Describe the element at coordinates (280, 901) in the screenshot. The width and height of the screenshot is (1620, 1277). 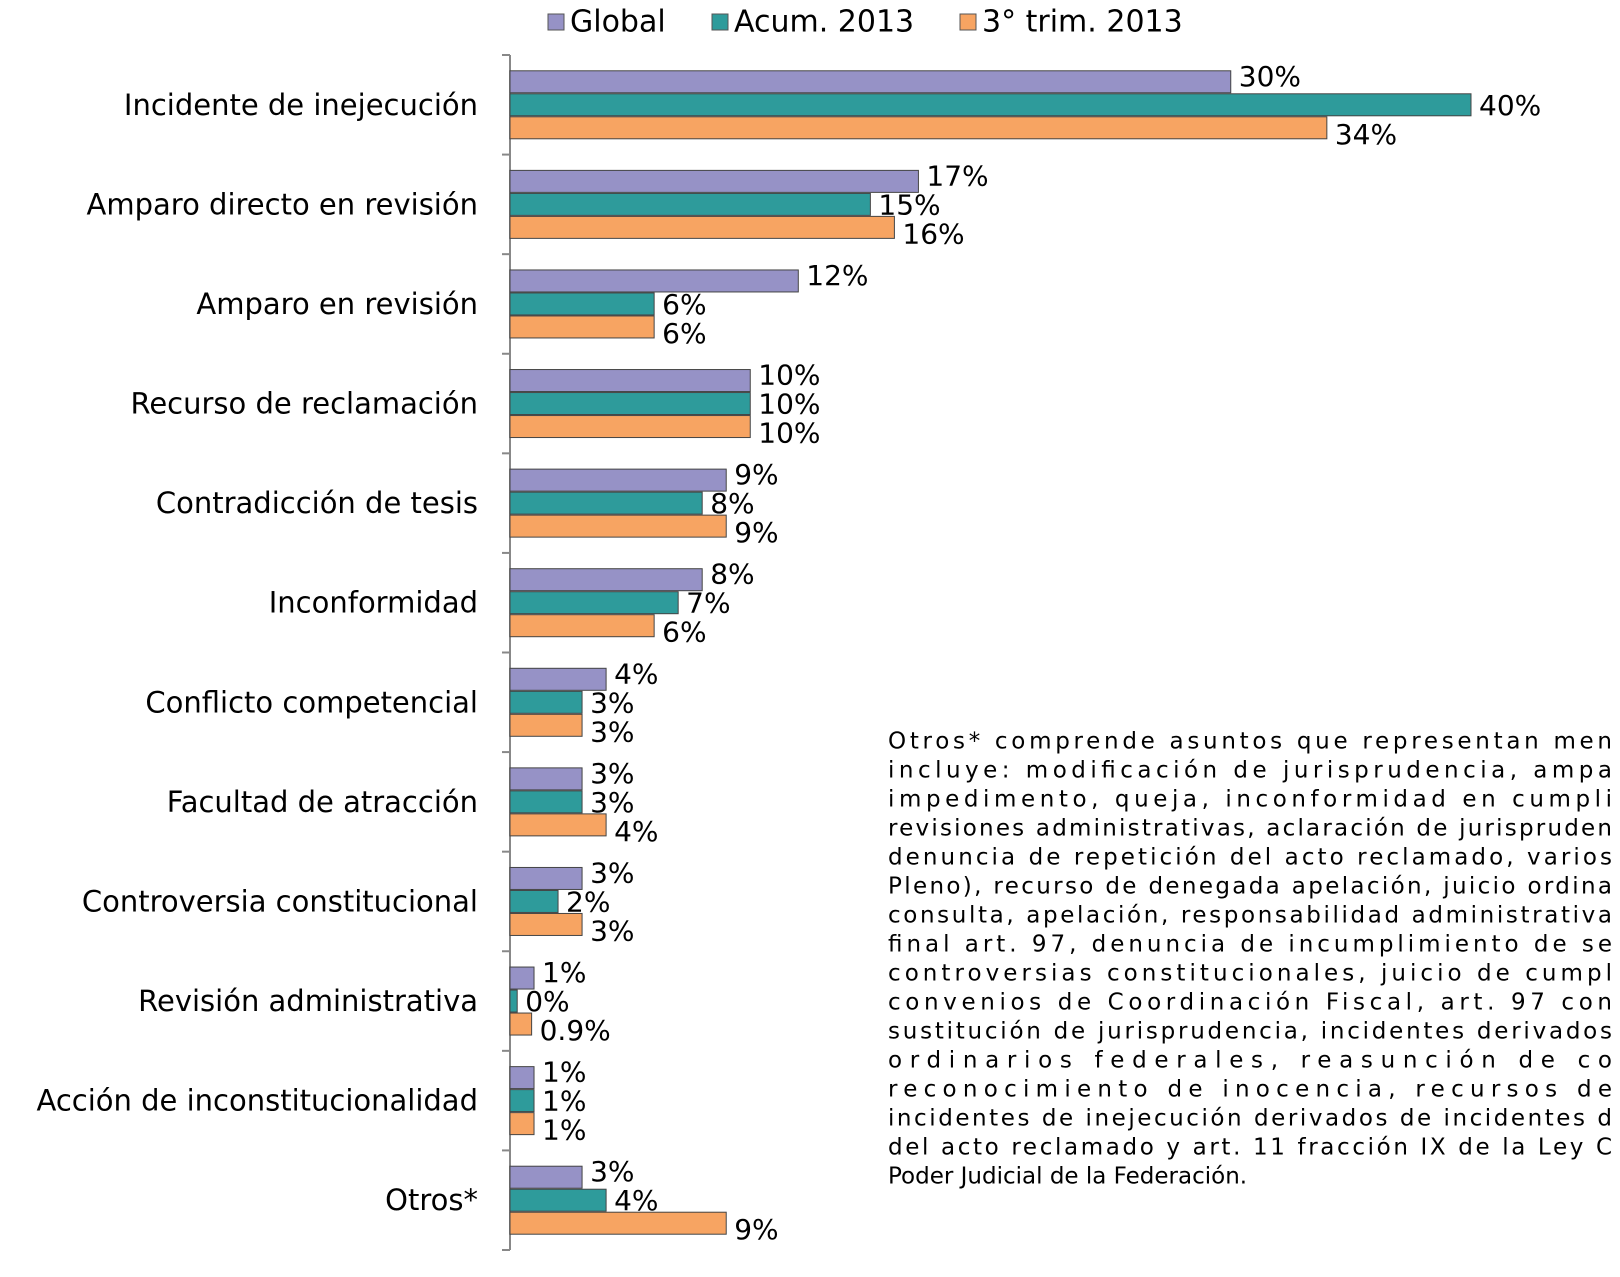
I see `category-label: Controversia constitucional` at that location.